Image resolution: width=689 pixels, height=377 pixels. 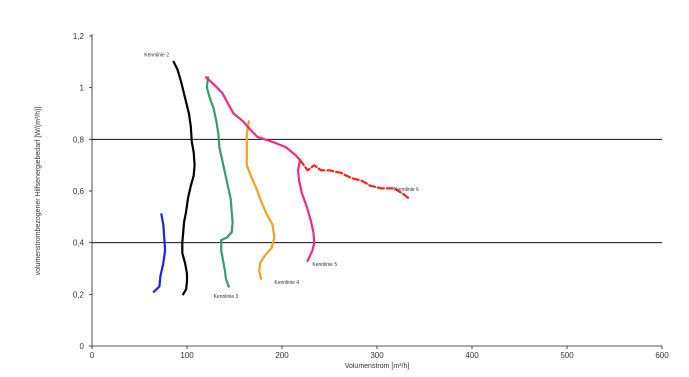 What do you see at coordinates (79, 139) in the screenshot?
I see `y-tick-label: 0,8` at bounding box center [79, 139].